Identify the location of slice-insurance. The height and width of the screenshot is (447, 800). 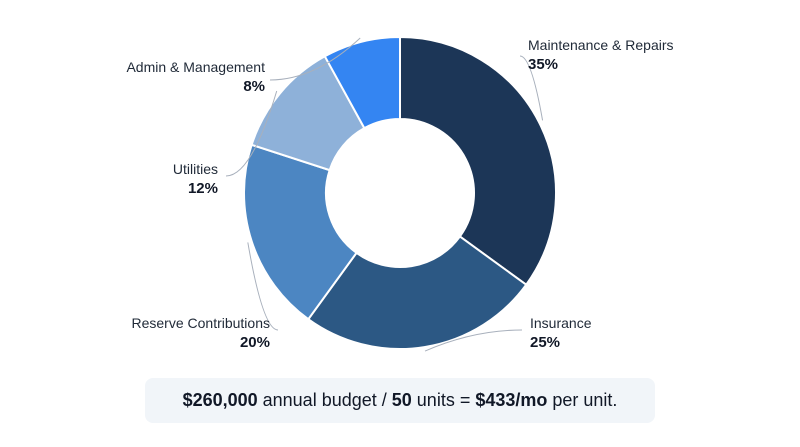
(417, 292).